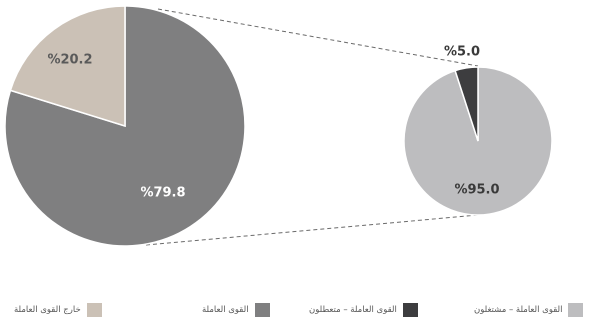  What do you see at coordinates (262, 310) in the screenshot?
I see `legend-swatch-labor-force` at bounding box center [262, 310].